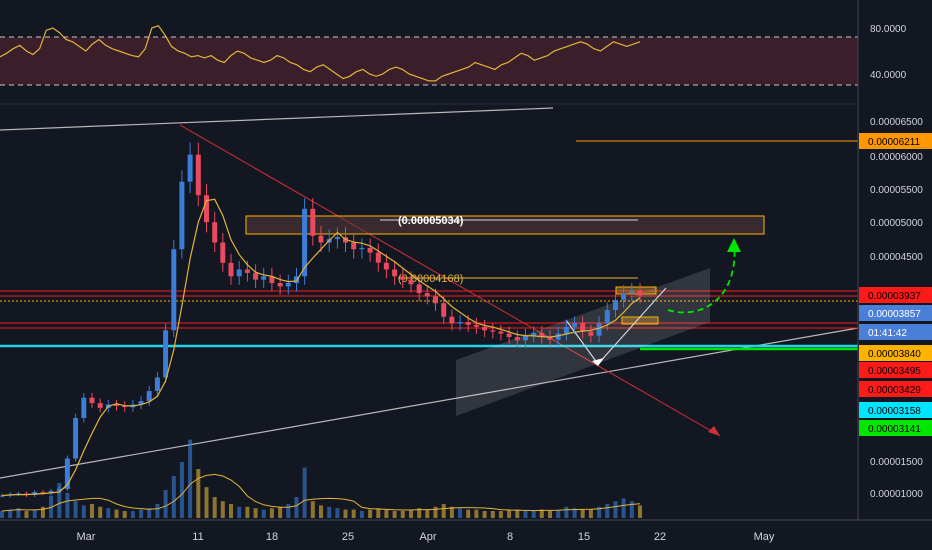 This screenshot has height=550, width=932. What do you see at coordinates (510, 537) in the screenshot?
I see `time-tick-label: 8` at bounding box center [510, 537].